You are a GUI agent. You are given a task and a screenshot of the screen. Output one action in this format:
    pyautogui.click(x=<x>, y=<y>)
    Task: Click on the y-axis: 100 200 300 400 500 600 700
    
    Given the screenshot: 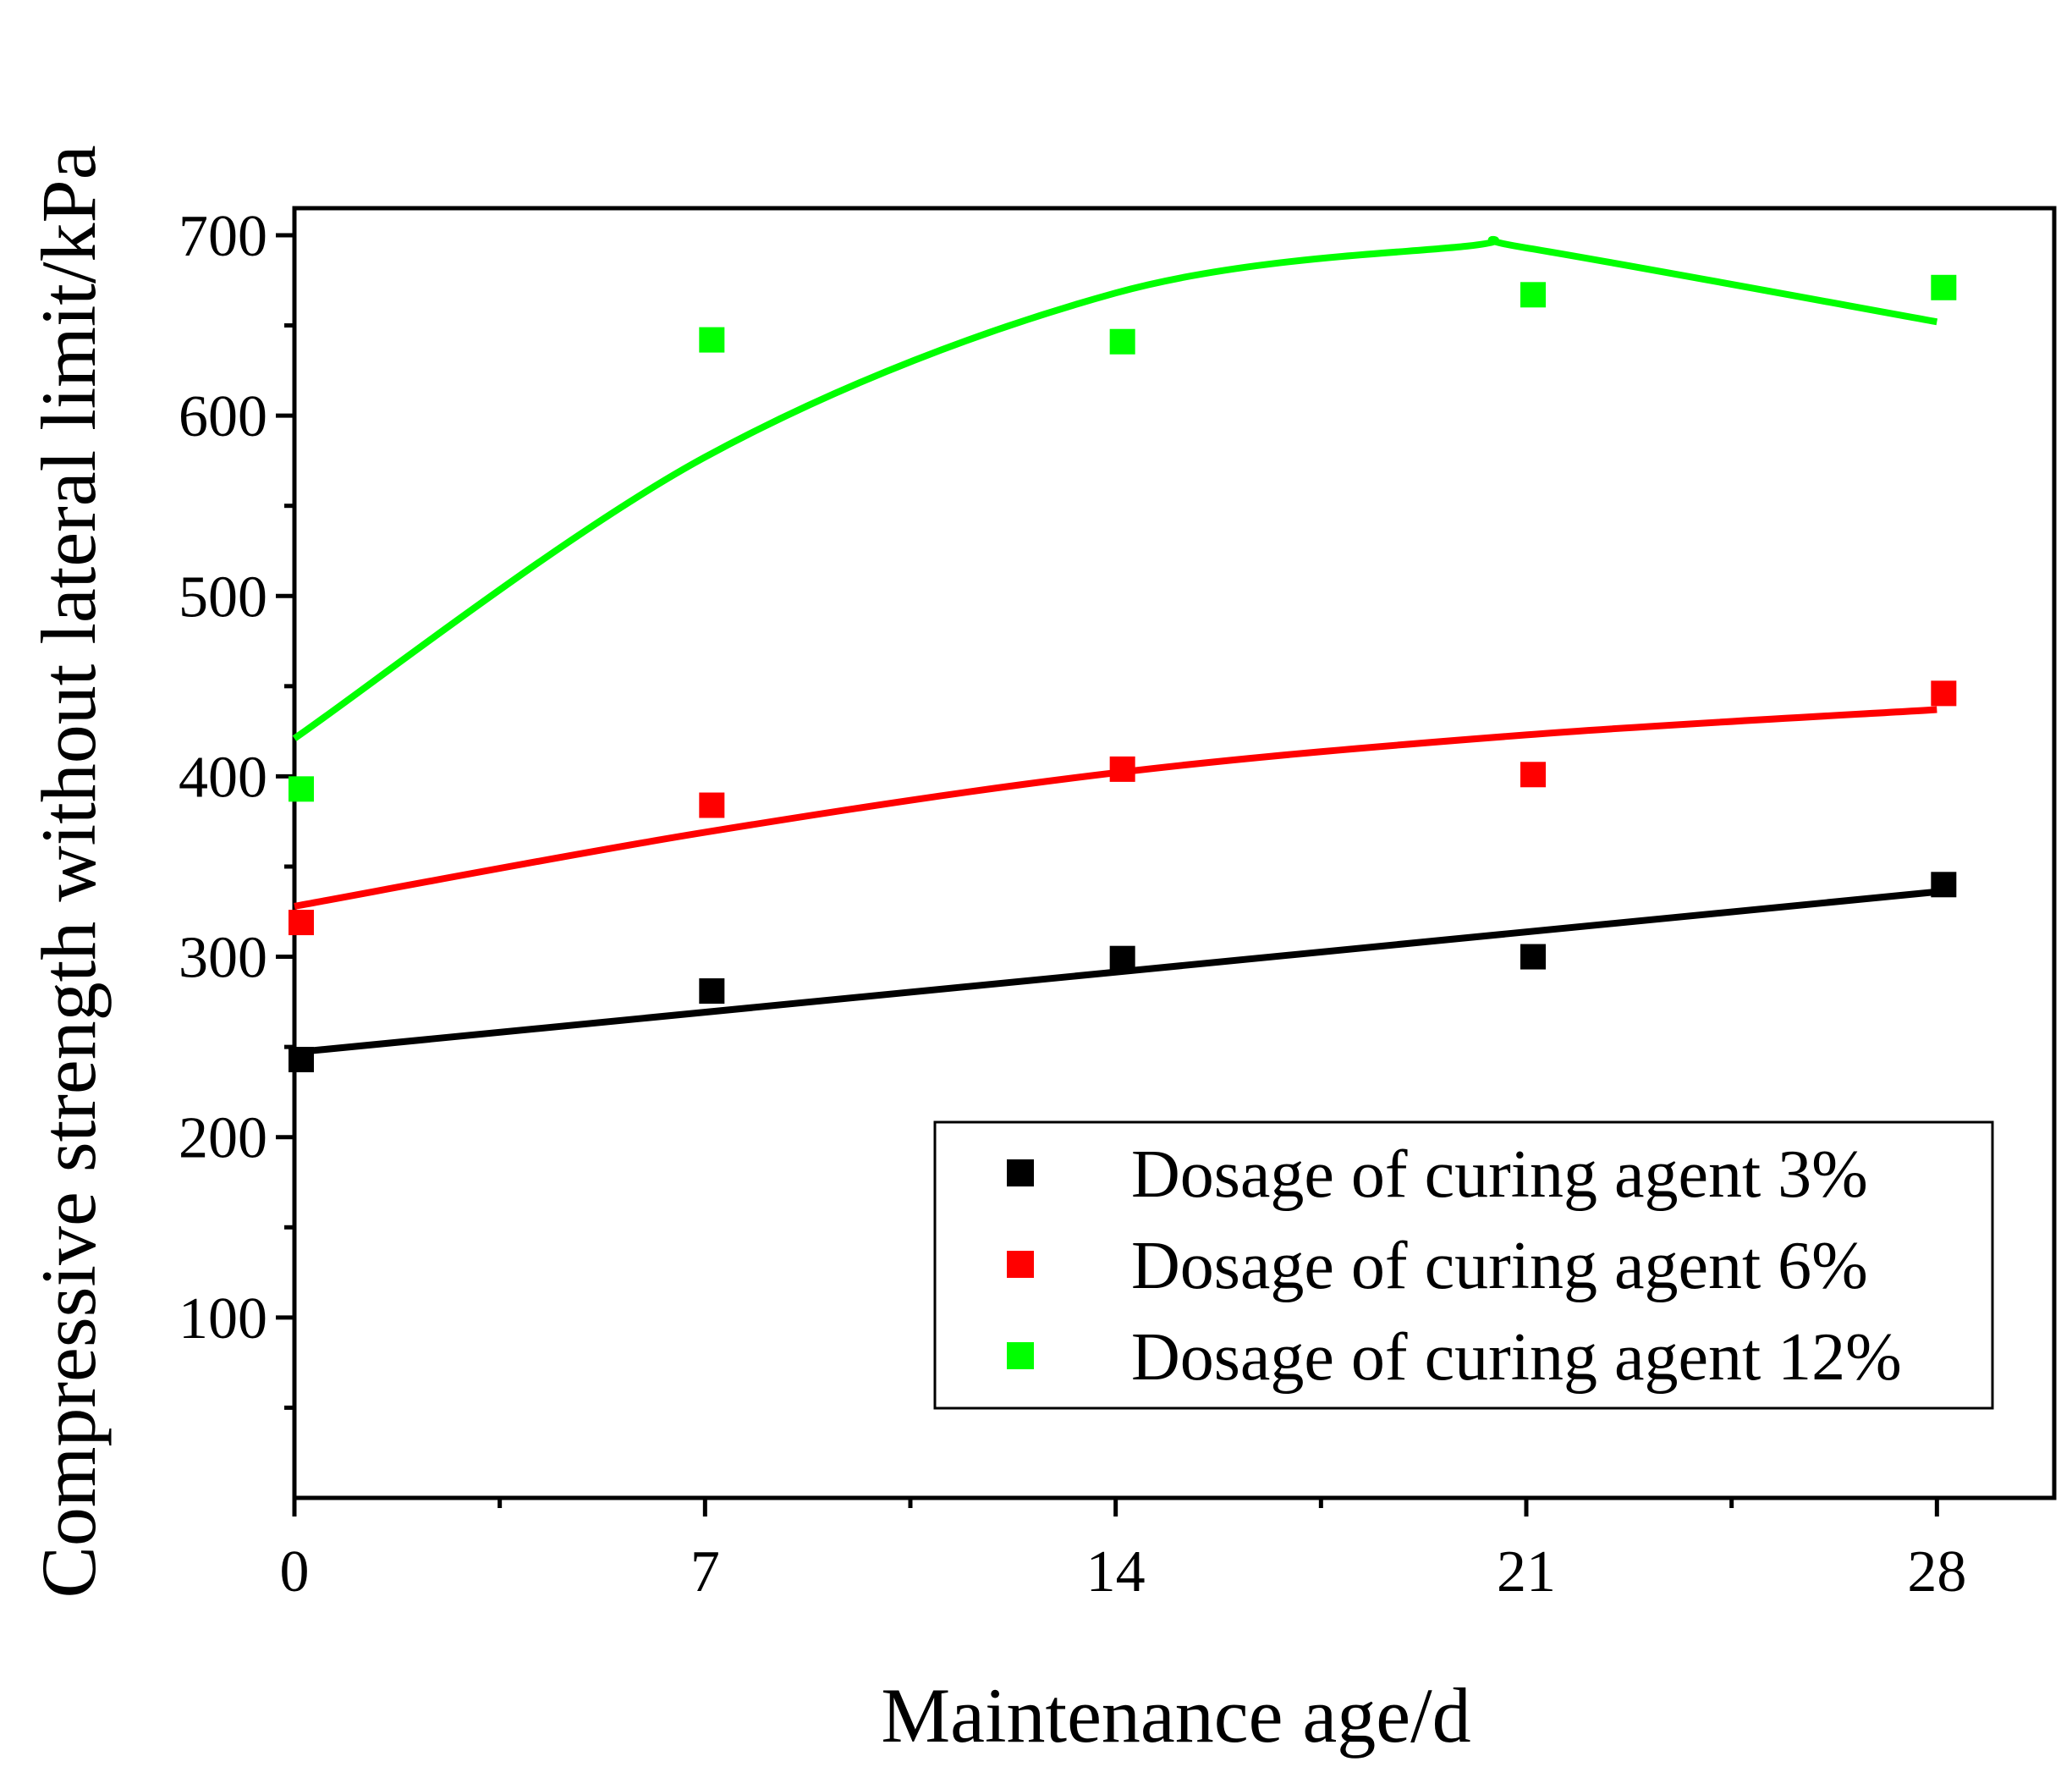 What is the action you would take?
    pyautogui.click(x=236, y=807)
    